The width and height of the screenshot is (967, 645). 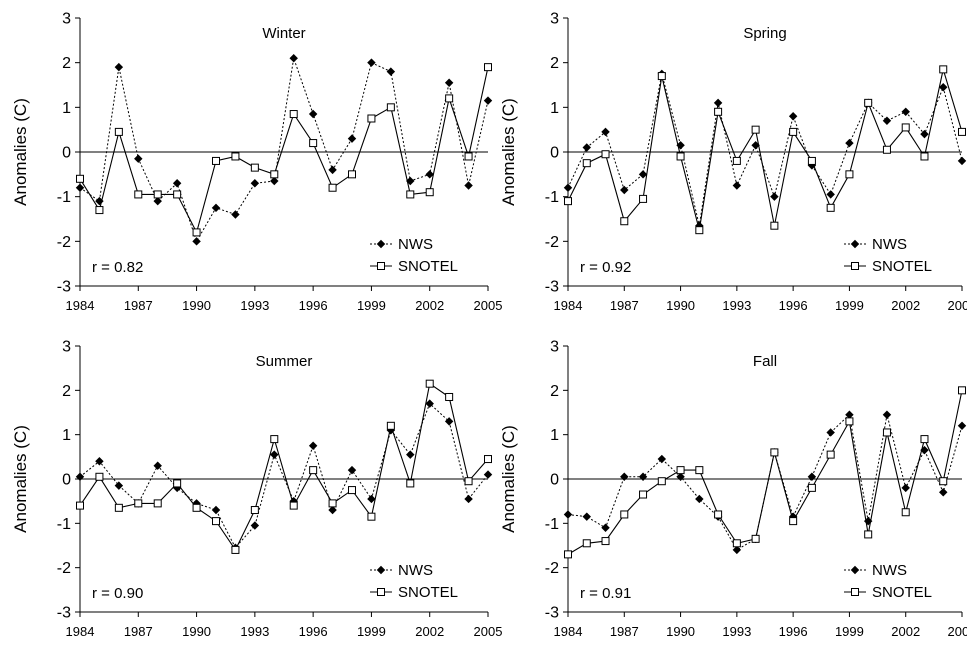 I want to click on correlation-label: r = 0.91, so click(x=605, y=593).